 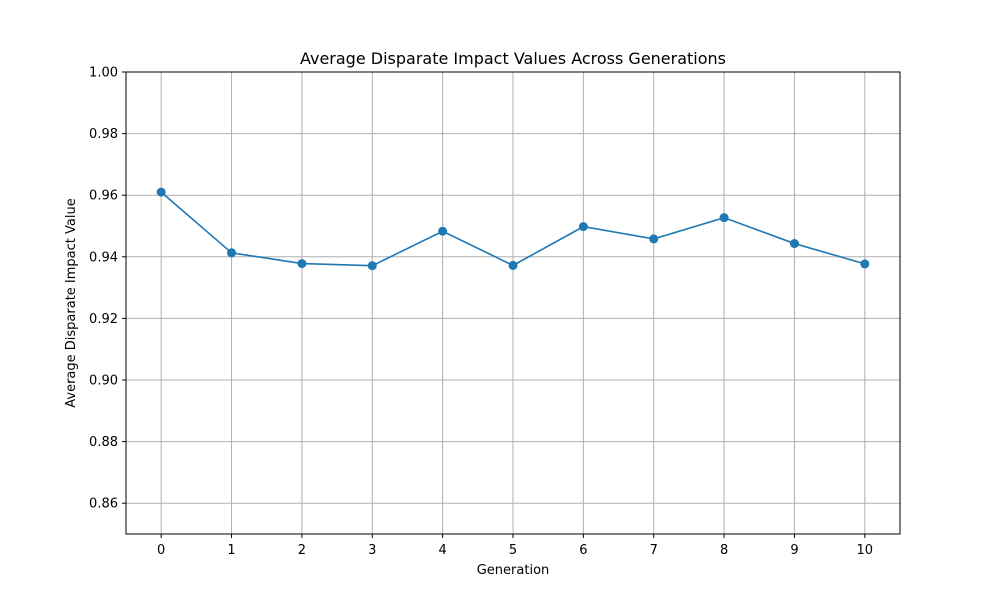 I want to click on x-tick-label: 3, so click(x=372, y=550).